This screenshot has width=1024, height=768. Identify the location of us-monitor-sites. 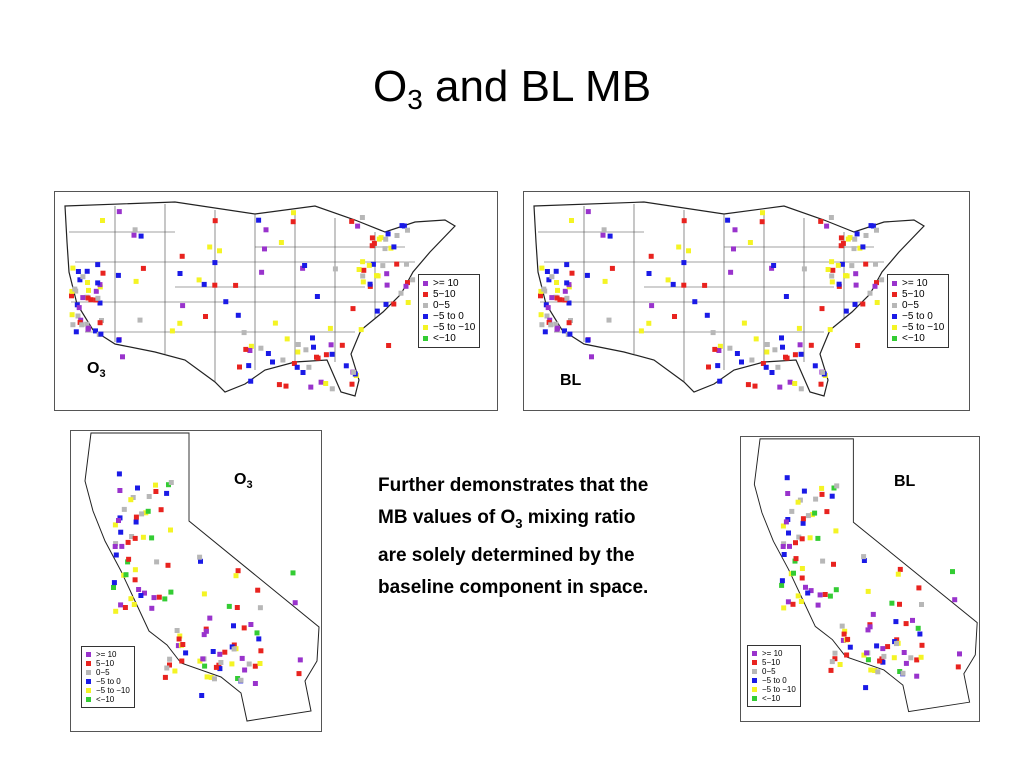
(242, 300).